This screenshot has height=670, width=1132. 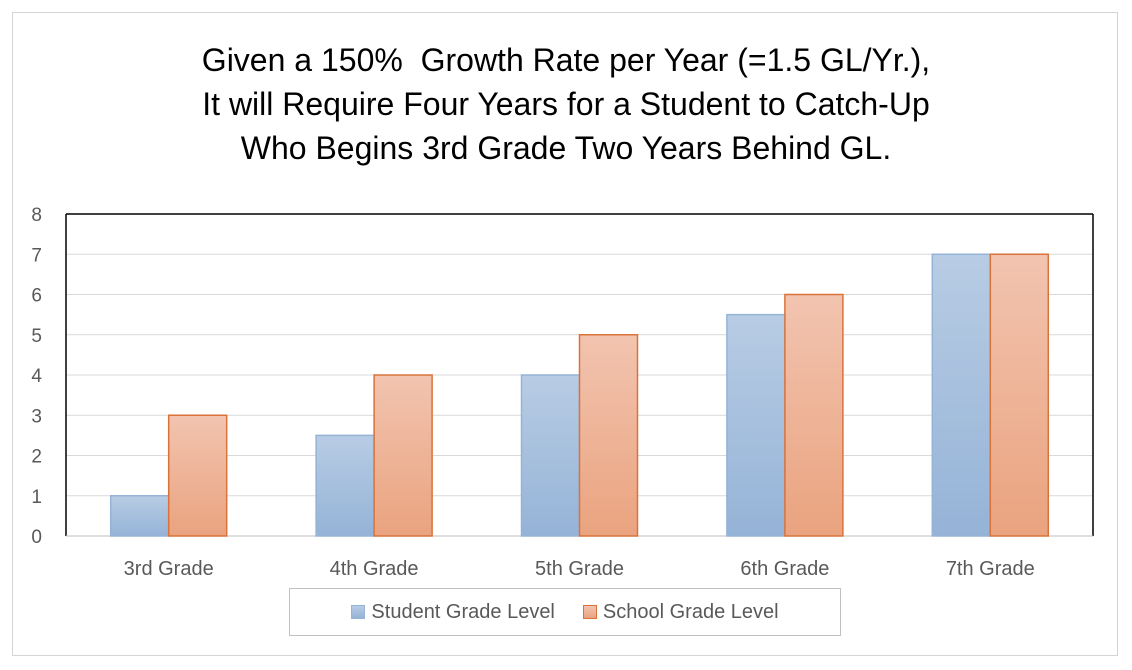 I want to click on y-tick-label: 7, so click(x=36, y=255).